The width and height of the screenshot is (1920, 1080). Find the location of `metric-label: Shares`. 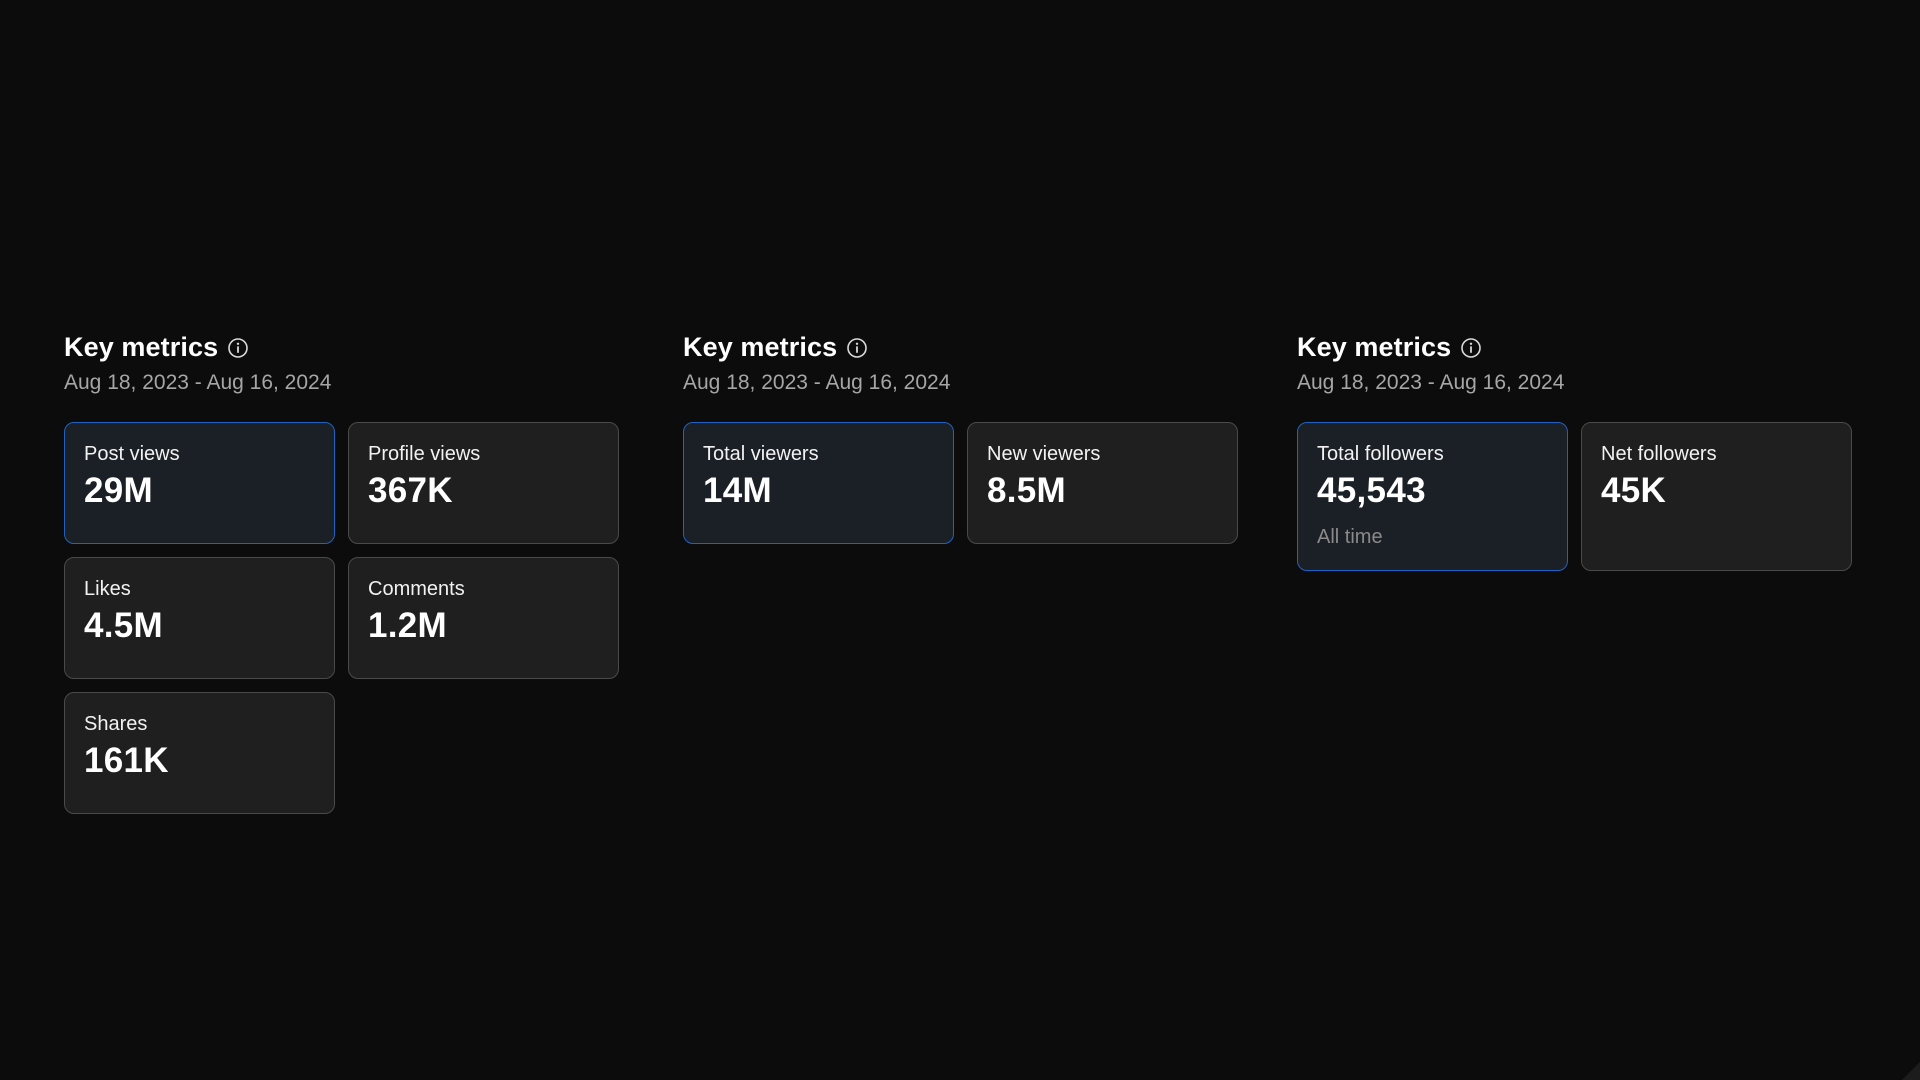

metric-label: Shares is located at coordinates (116, 724).